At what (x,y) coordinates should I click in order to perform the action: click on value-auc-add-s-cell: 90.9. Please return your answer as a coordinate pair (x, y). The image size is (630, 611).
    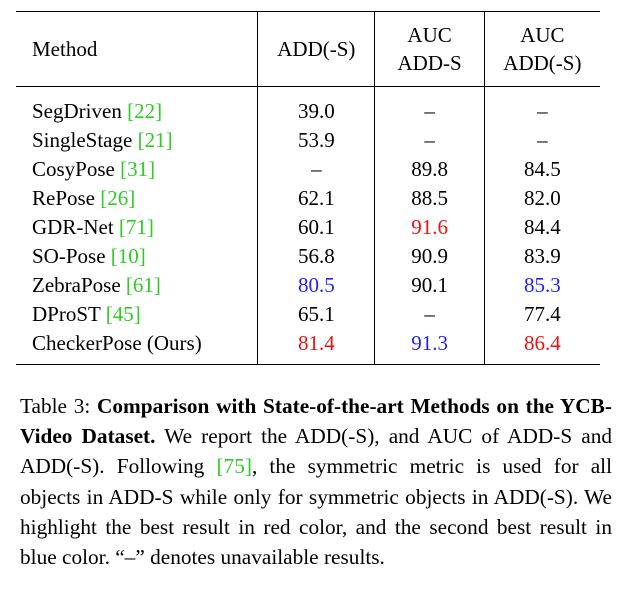
    Looking at the image, I should click on (429, 256).